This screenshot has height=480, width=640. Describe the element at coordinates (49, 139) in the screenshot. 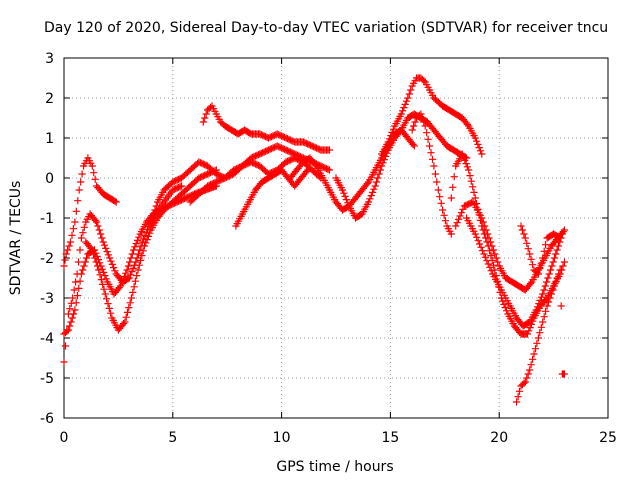

I see `y-tick-label: 1` at that location.